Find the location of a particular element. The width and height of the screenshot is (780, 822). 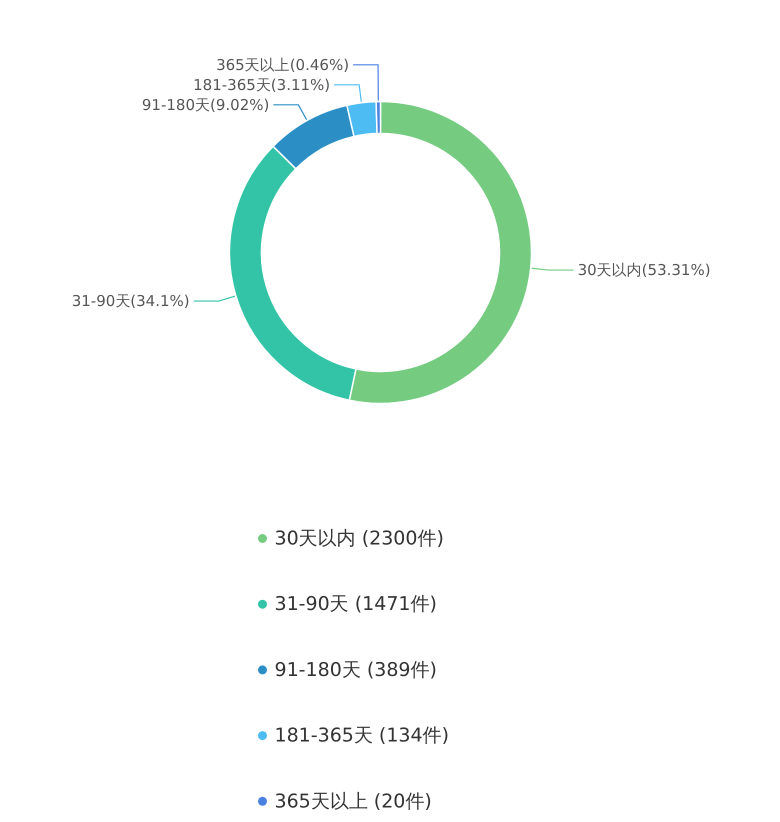

legend-label: 365天以上 (20件) is located at coordinates (353, 801).